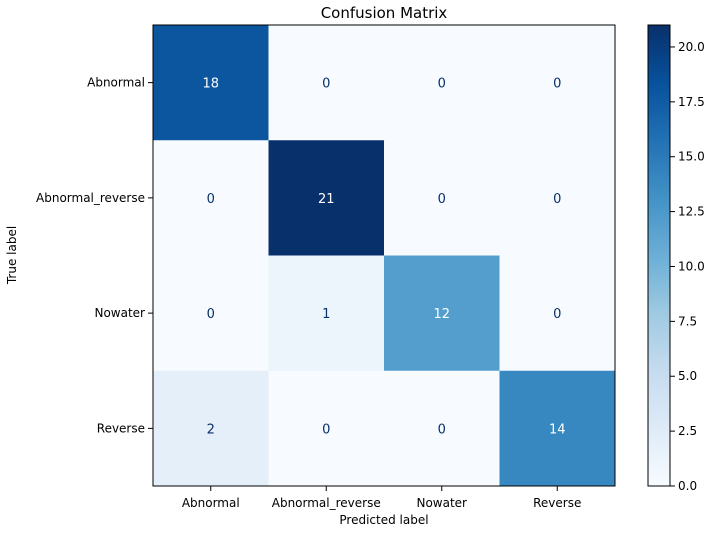 This screenshot has width=717, height=534. I want to click on colorbar-tick-label: 0.0, so click(687, 486).